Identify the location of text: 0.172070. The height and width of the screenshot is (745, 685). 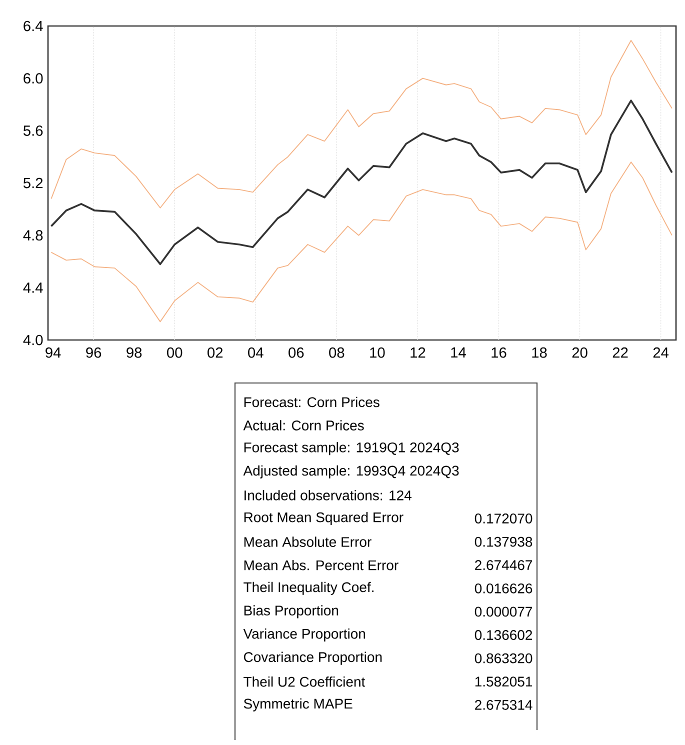
(503, 519).